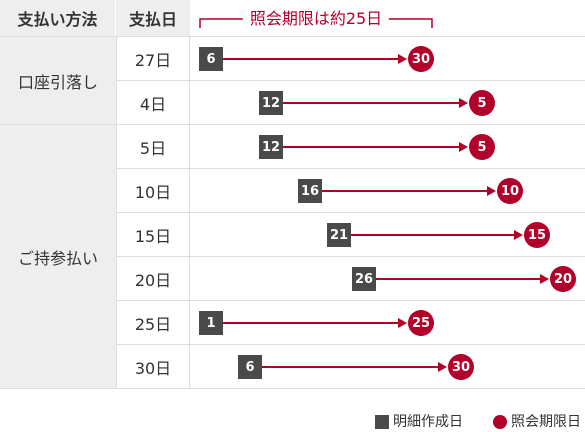 Image resolution: width=585 pixels, height=432 pixels. I want to click on payday-cell: 5日, so click(153, 147).